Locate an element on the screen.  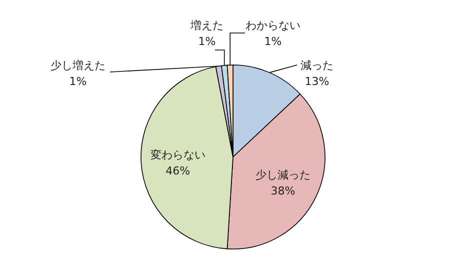
data-label: 13% is located at coordinates (317, 81).